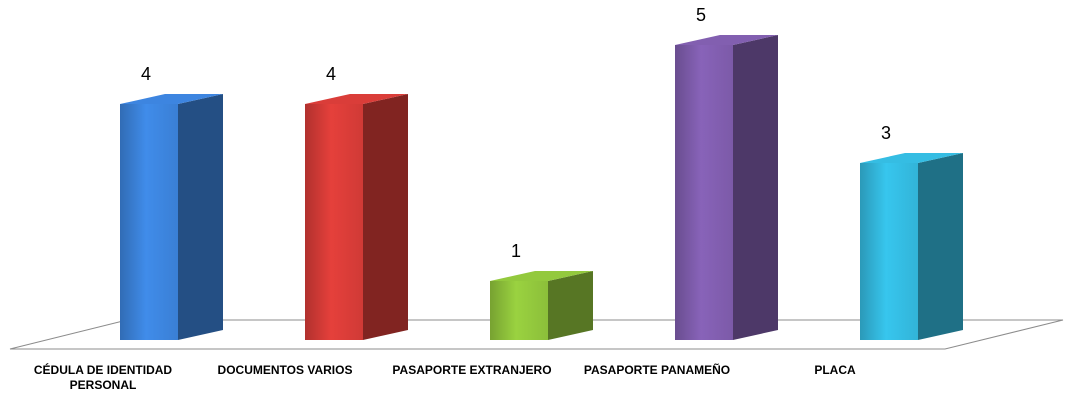 The height and width of the screenshot is (394, 1066). What do you see at coordinates (285, 370) in the screenshot?
I see `tick-label: DOCUMENTOS VARIOS` at bounding box center [285, 370].